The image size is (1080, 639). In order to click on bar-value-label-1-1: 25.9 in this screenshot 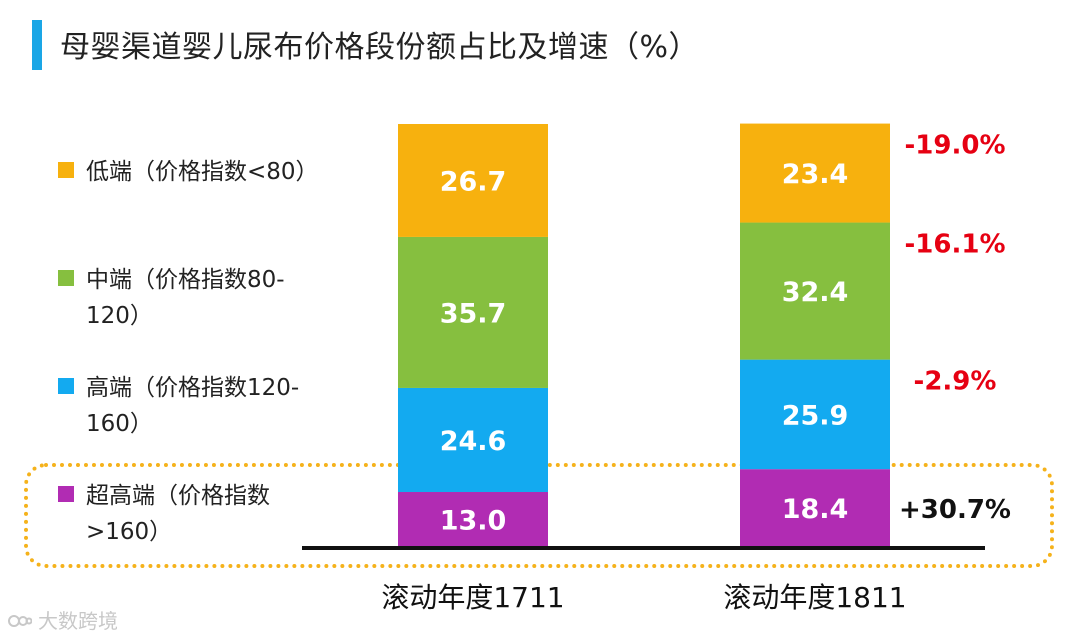, I will do `click(815, 415)`.